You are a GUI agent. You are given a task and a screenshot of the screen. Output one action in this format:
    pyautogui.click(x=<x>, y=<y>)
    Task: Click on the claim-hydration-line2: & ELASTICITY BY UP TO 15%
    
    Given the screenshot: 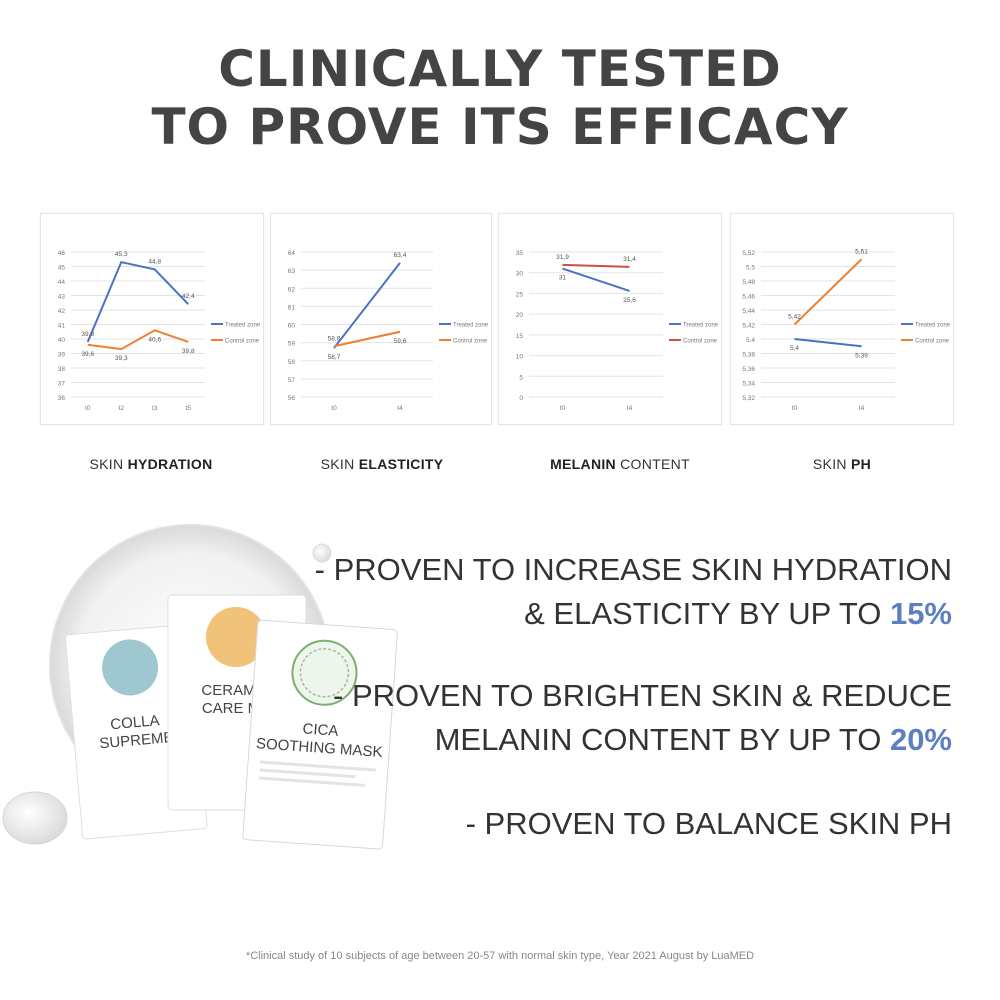 What is the action you would take?
    pyautogui.click(x=632, y=614)
    